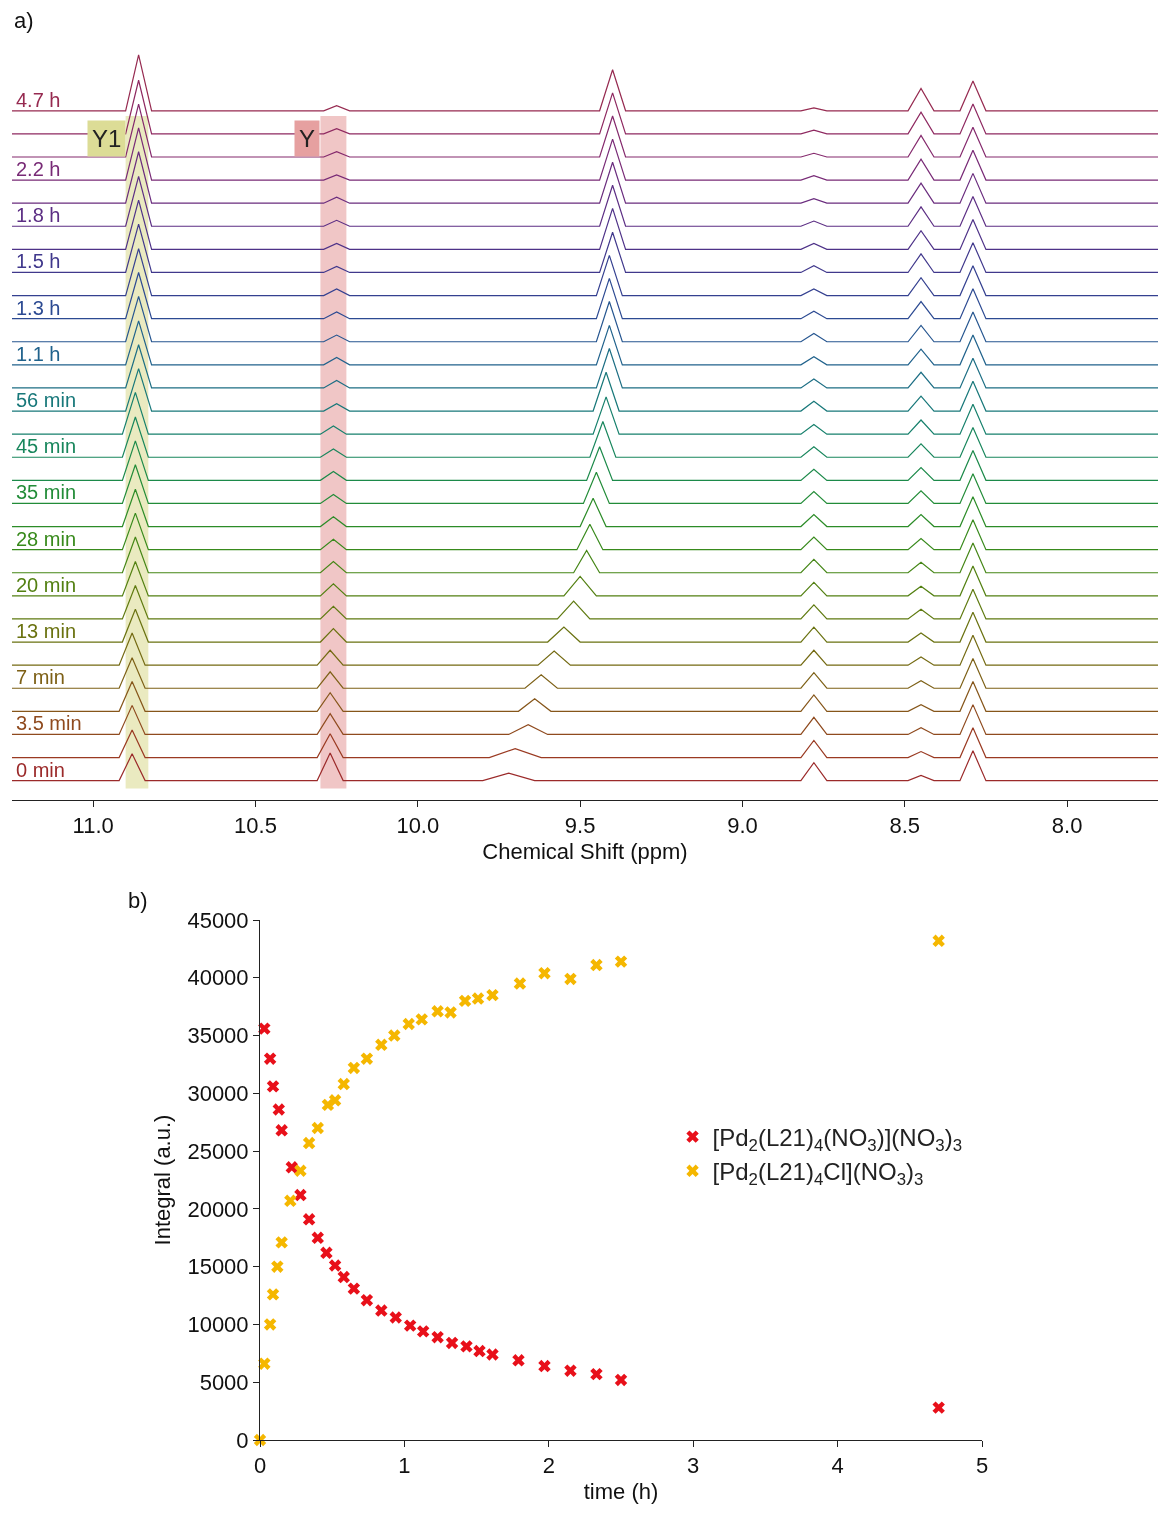  Describe the element at coordinates (585, 852) in the screenshot. I see `x-axis-title: Chemical Shift (ppm)` at that location.